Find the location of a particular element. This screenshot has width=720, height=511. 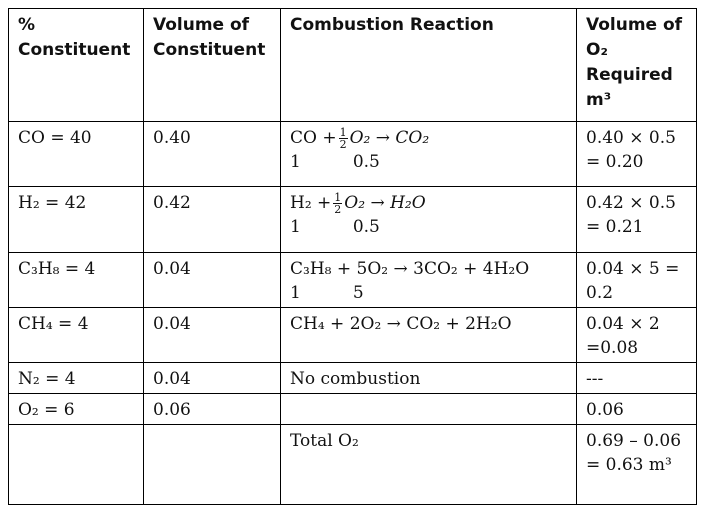

cell-o2: 0.04 × 5 = 0.2 is located at coordinates (636, 280).